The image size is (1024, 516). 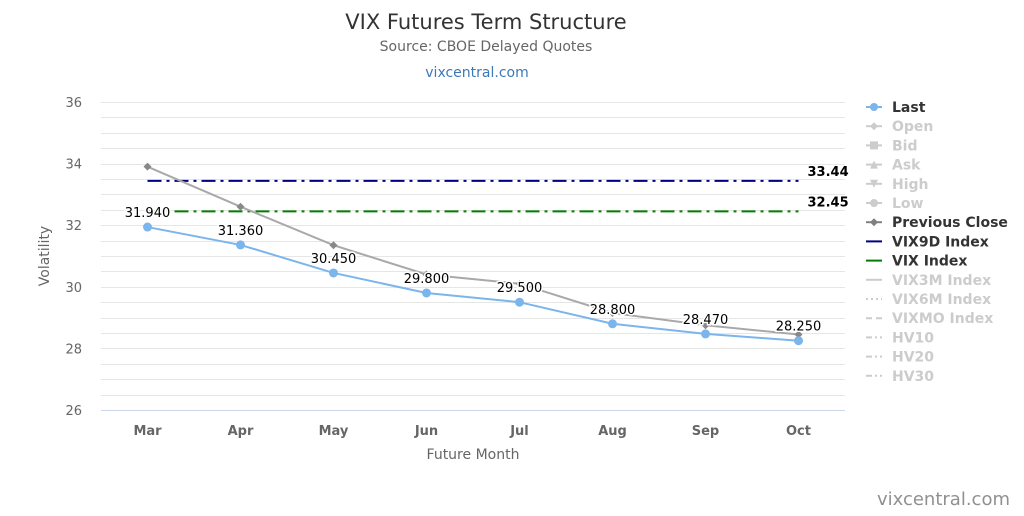 I want to click on y-tick-label: 28, so click(x=73, y=349).